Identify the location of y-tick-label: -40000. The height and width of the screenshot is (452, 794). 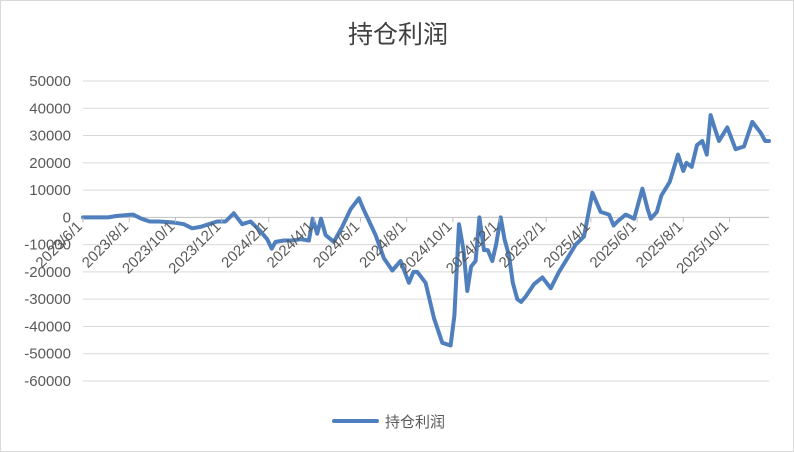
(47, 326).